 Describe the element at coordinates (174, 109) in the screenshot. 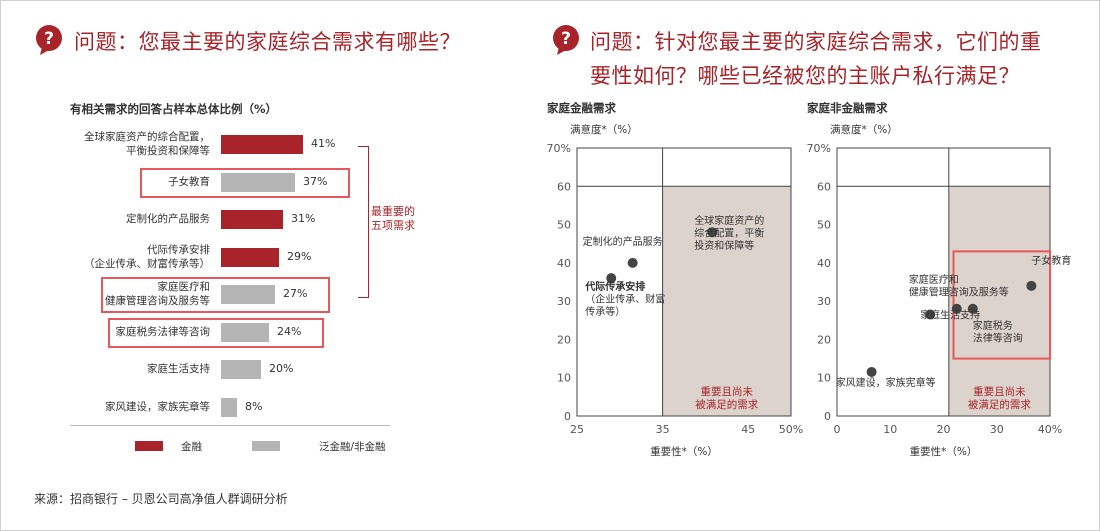

I see `bar-chart-subtitle: 有相关需求的回答占样本总体比例（%）` at that location.